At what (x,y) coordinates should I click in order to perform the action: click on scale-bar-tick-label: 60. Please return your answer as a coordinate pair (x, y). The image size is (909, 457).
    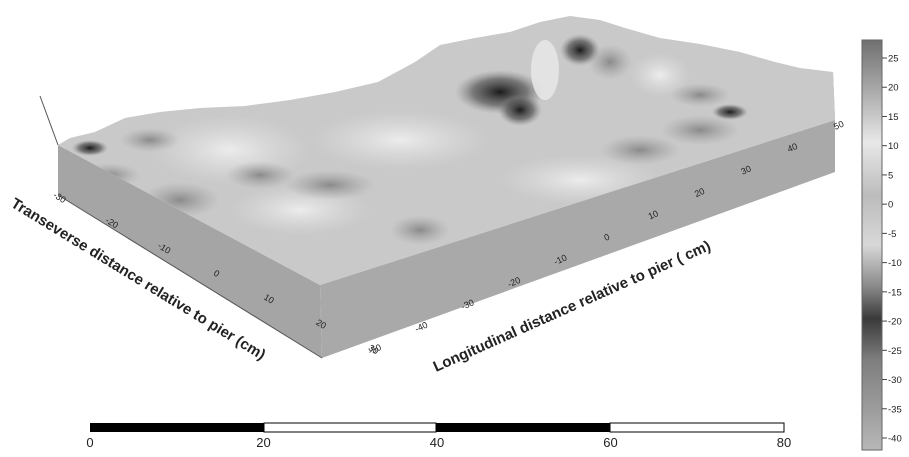
    Looking at the image, I should click on (610, 442).